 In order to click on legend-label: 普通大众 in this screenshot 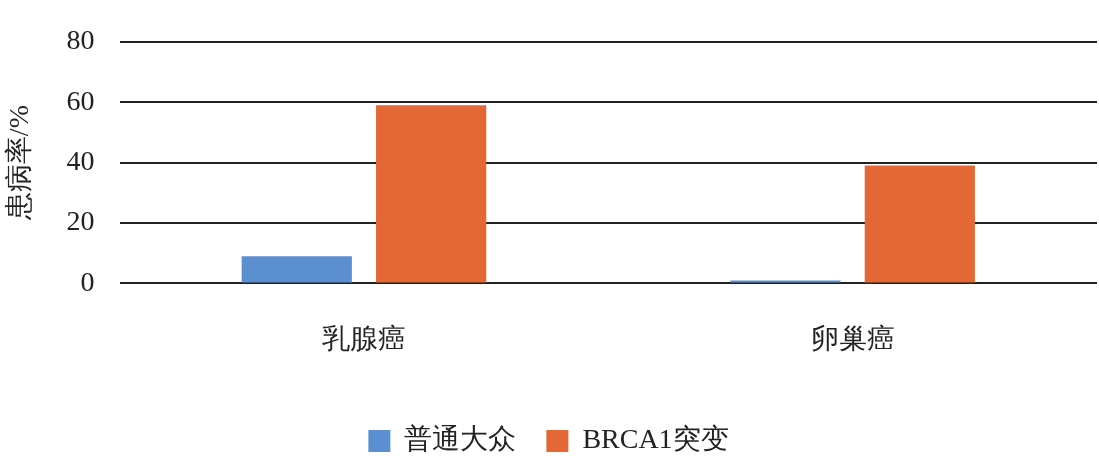, I will do `click(460, 439)`.